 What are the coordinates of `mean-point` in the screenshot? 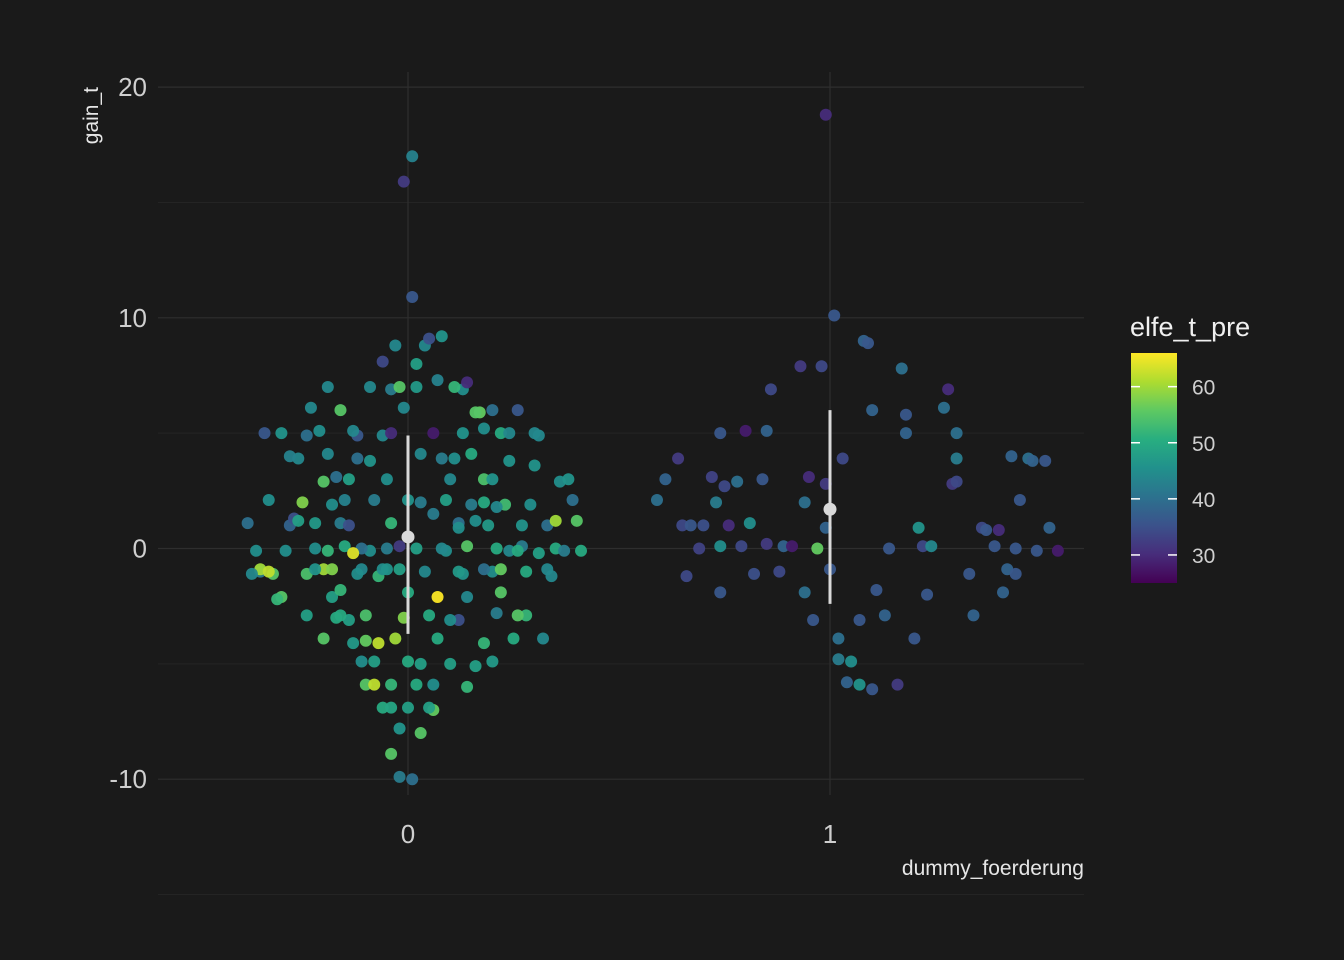 It's located at (408, 537).